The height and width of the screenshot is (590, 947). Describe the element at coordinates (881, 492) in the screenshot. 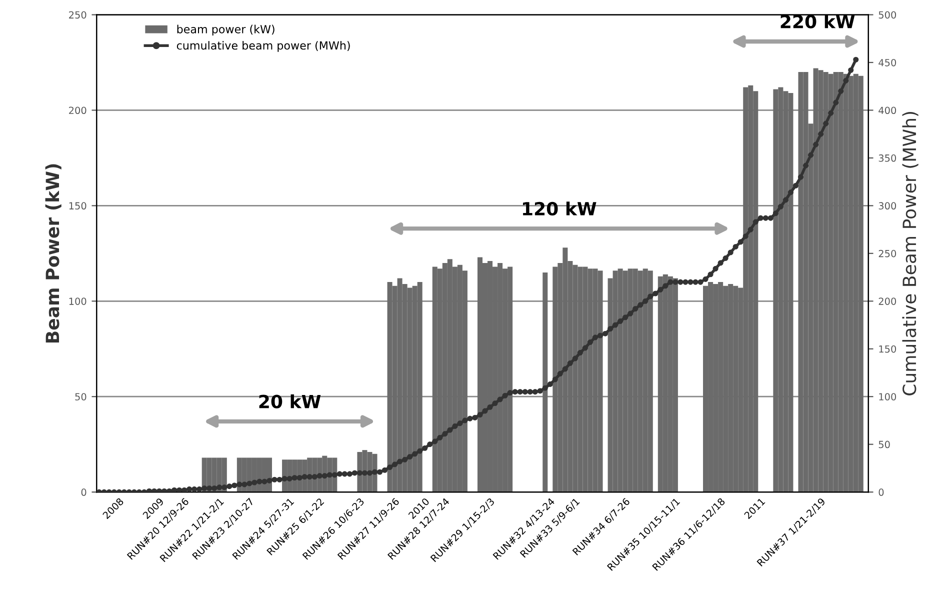

I see `y2-tick-label: 0` at that location.